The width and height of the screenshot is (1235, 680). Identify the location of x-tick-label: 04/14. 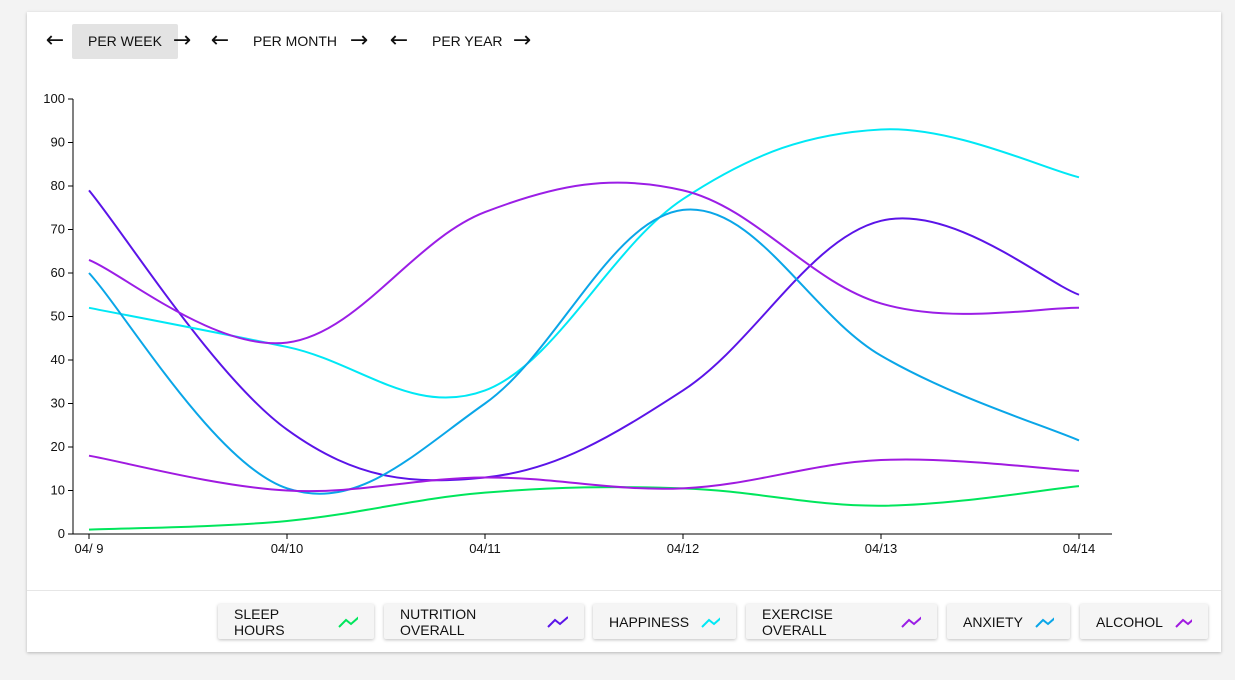
(1079, 548).